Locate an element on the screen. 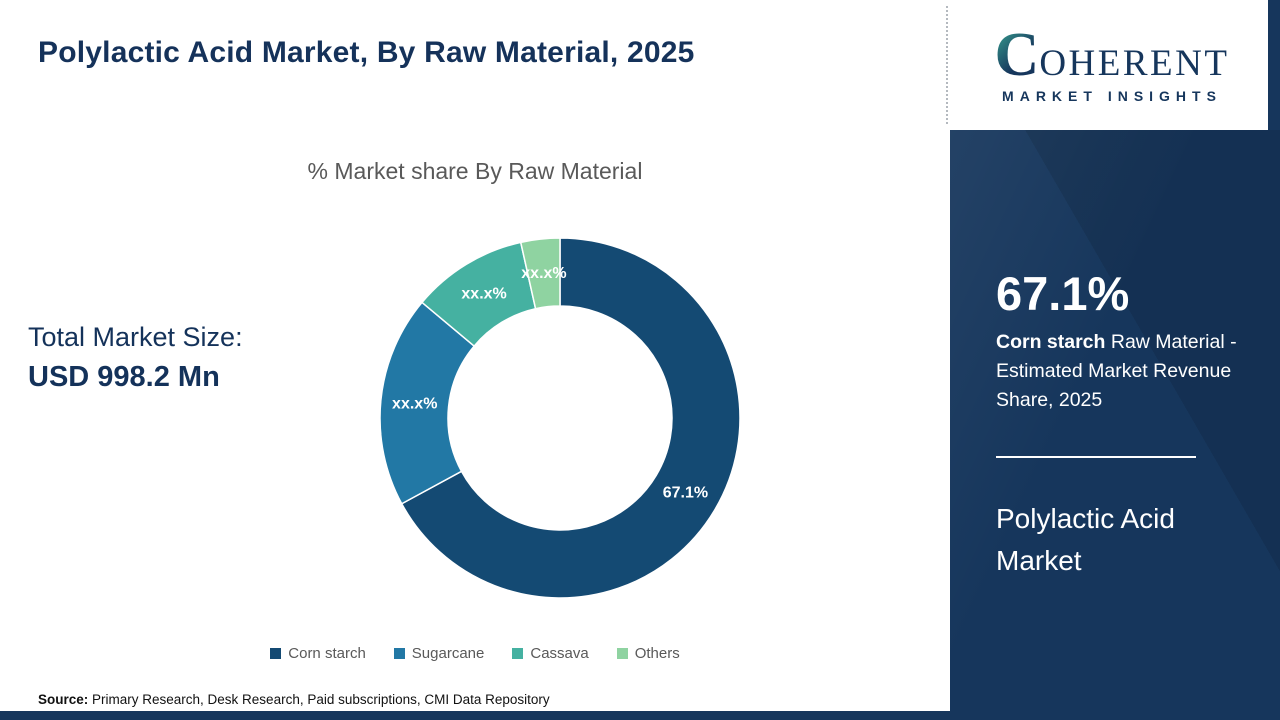  slice-label-cassava: xx.x% is located at coordinates (483, 293).